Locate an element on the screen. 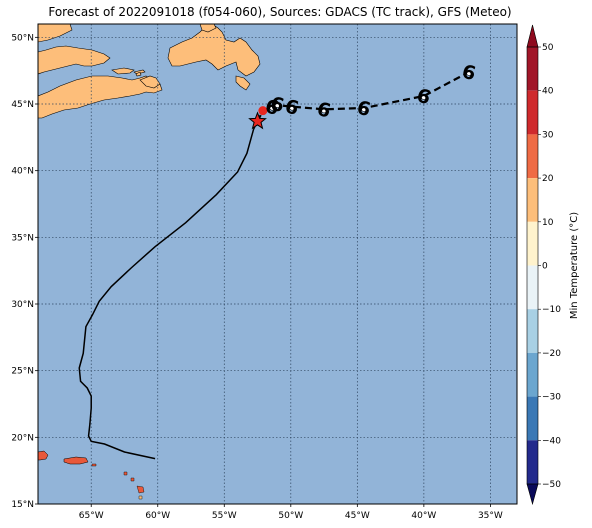 The width and height of the screenshot is (592, 528). forecast-position-dot is located at coordinates (263, 111).